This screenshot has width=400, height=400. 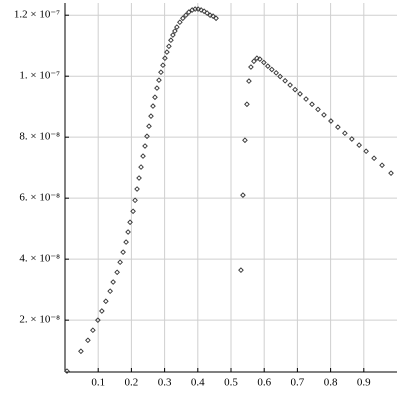 I want to click on x-tick-label: 0.1, so click(x=98, y=383).